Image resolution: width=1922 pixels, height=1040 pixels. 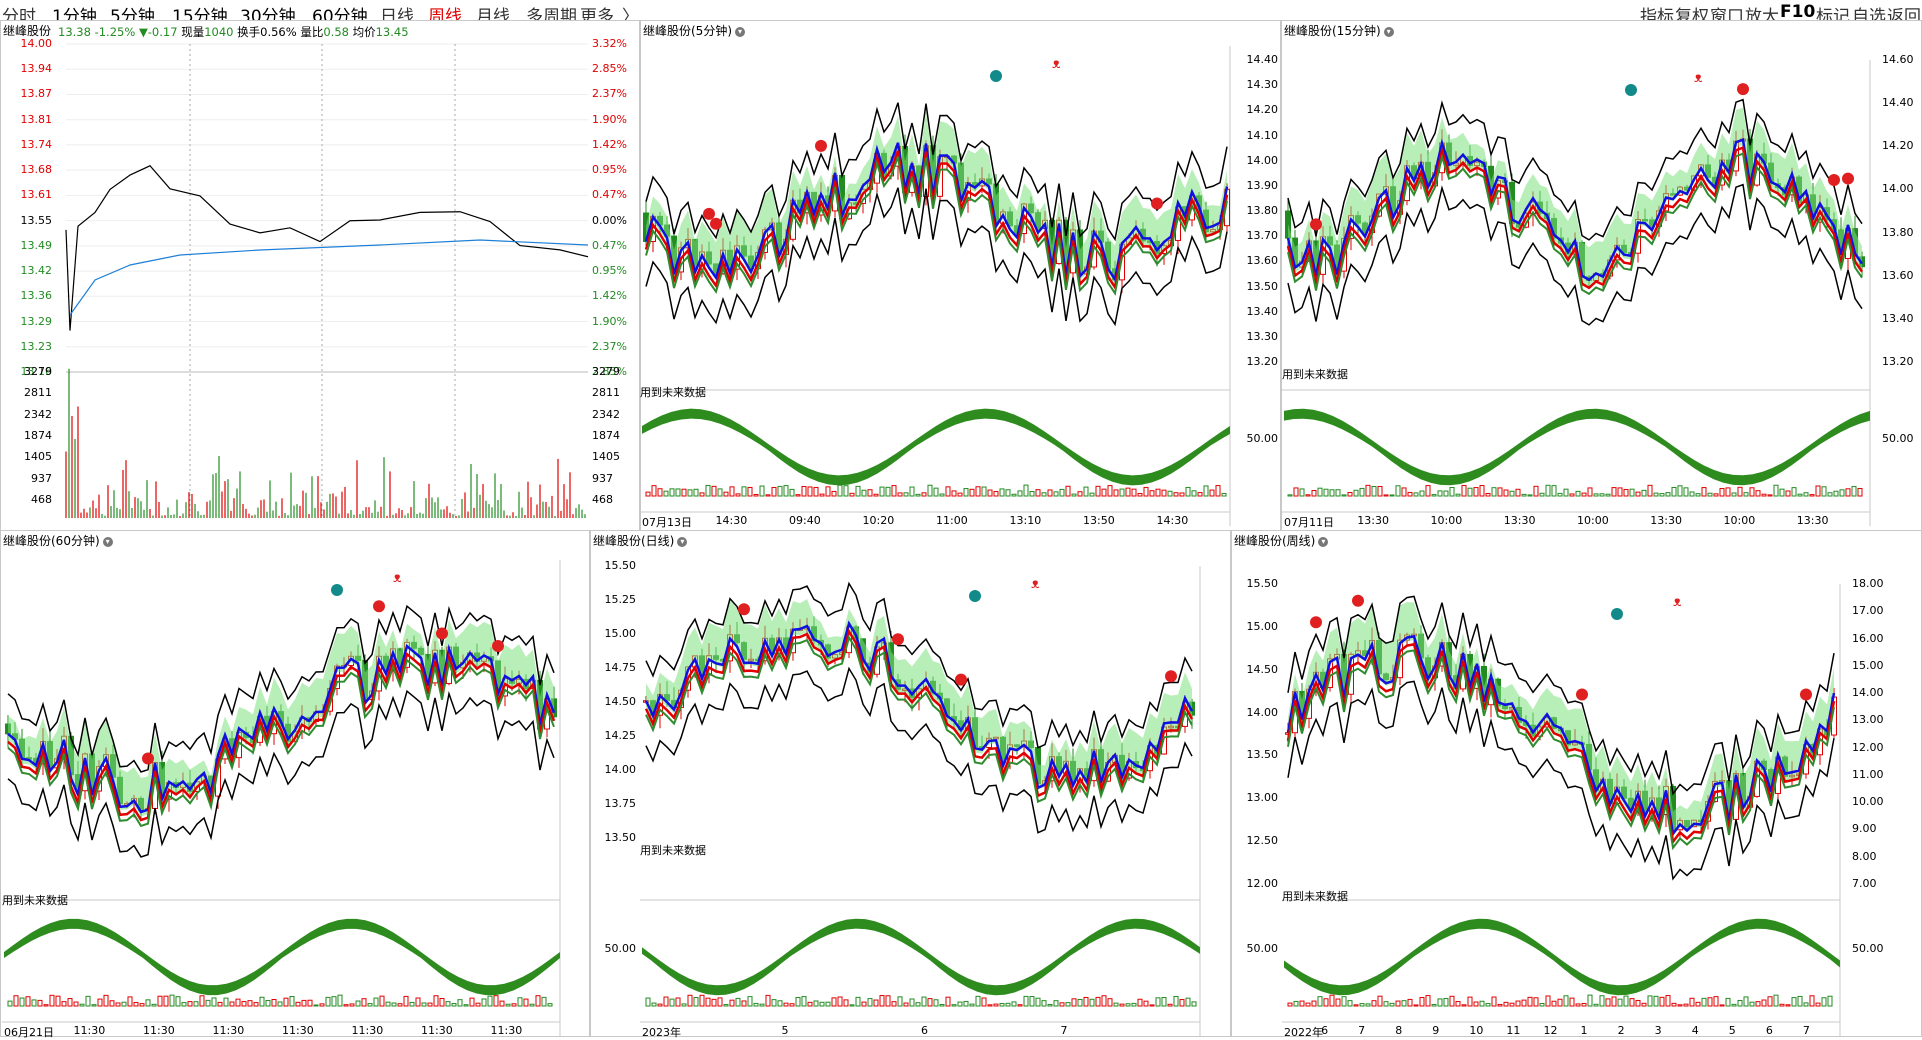 What do you see at coordinates (1658, 1030) in the screenshot?
I see `x-axis-label: 3` at bounding box center [1658, 1030].